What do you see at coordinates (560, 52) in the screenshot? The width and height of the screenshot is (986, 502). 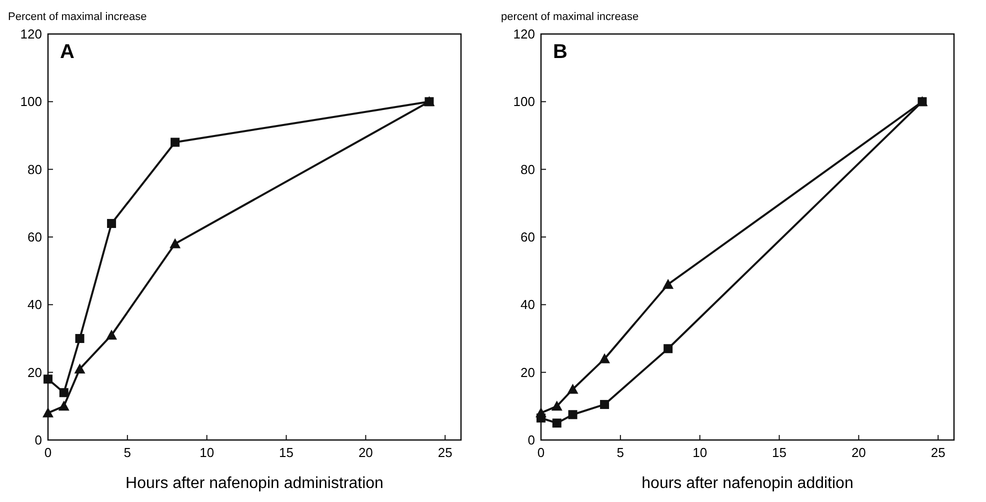 I see `annotation: B` at bounding box center [560, 52].